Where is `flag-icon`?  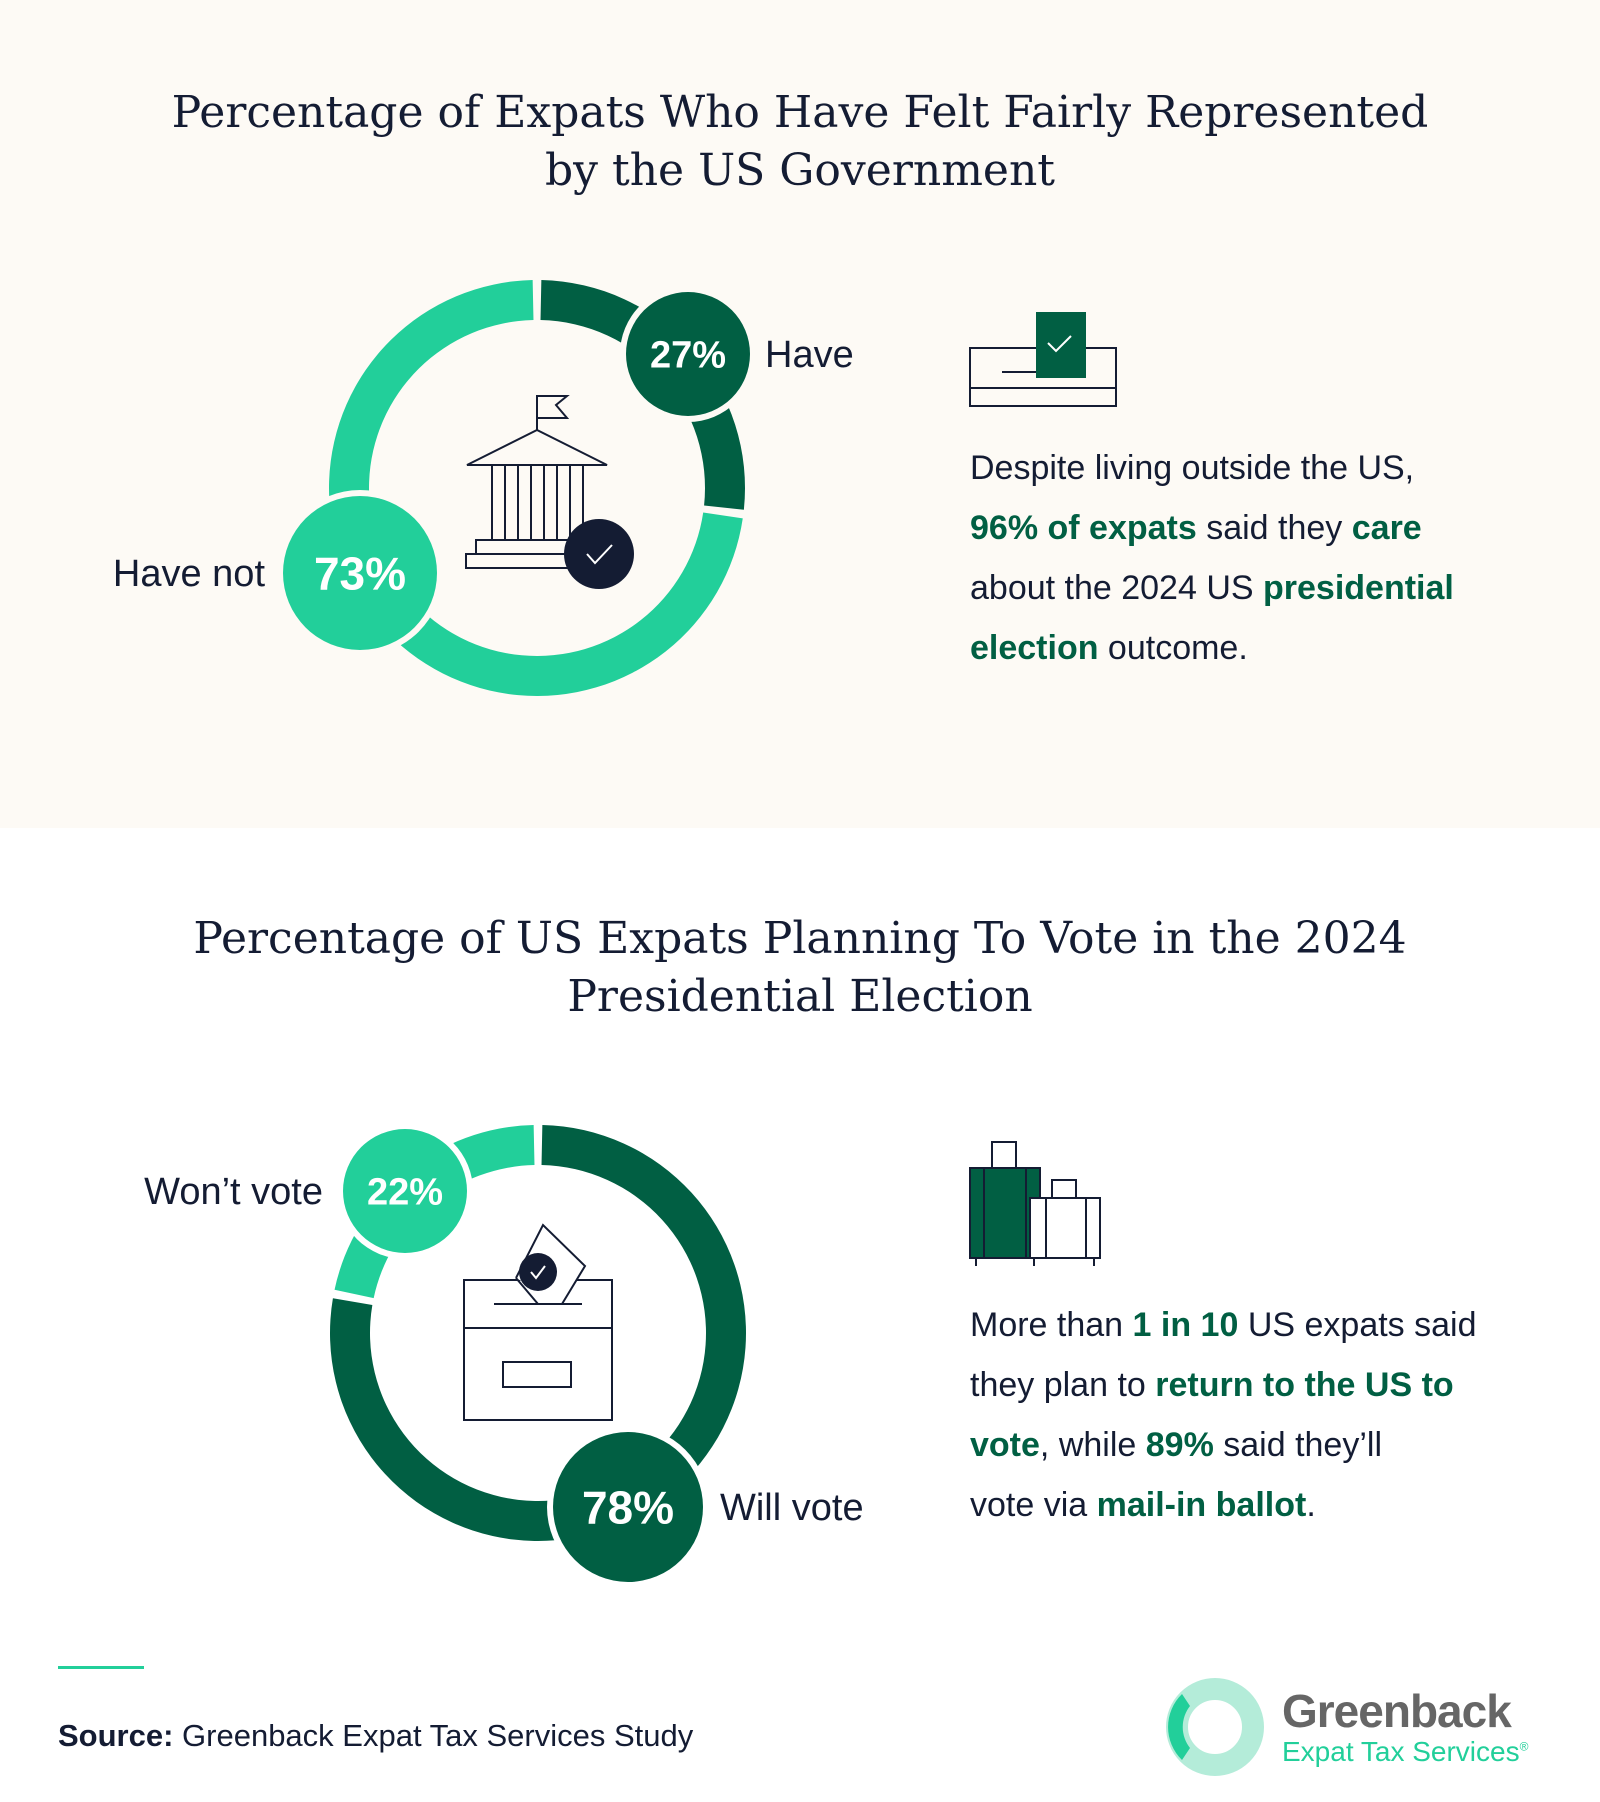 flag-icon is located at coordinates (553, 407).